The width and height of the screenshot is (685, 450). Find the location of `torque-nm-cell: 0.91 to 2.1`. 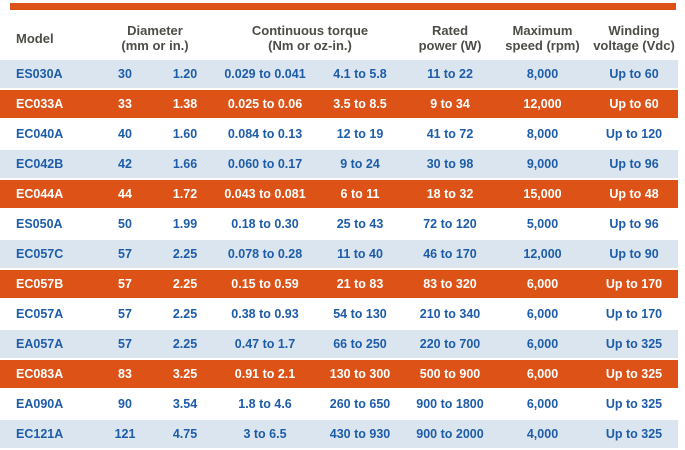

torque-nm-cell: 0.91 to 2.1 is located at coordinates (265, 374).